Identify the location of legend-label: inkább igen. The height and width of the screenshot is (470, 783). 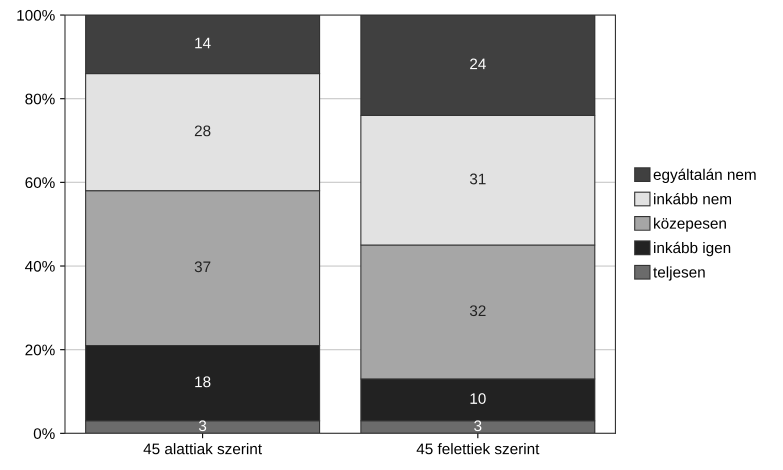
(692, 249).